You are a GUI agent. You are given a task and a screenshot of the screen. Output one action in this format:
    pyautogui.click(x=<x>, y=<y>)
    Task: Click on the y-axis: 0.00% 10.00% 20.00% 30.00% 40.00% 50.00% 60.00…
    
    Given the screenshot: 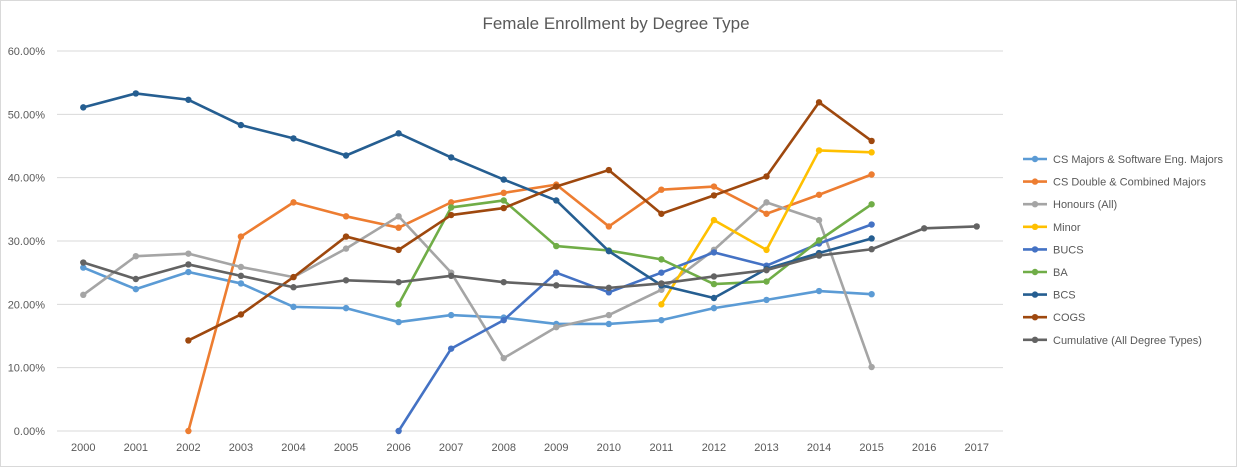 What is the action you would take?
    pyautogui.click(x=27, y=242)
    